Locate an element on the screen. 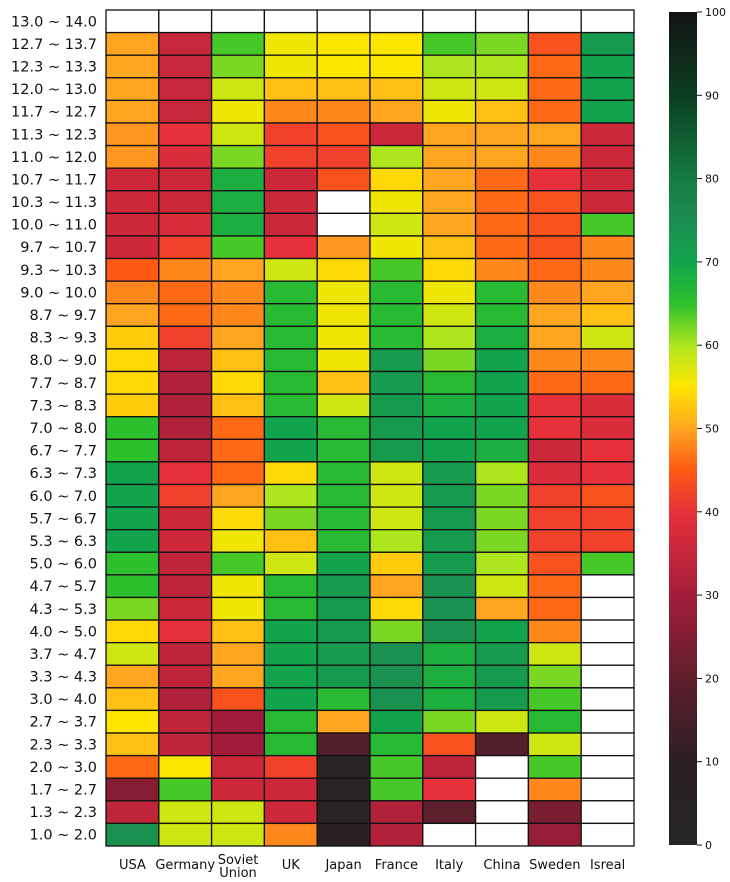  colorbar-tick-label: 10 is located at coordinates (712, 762).